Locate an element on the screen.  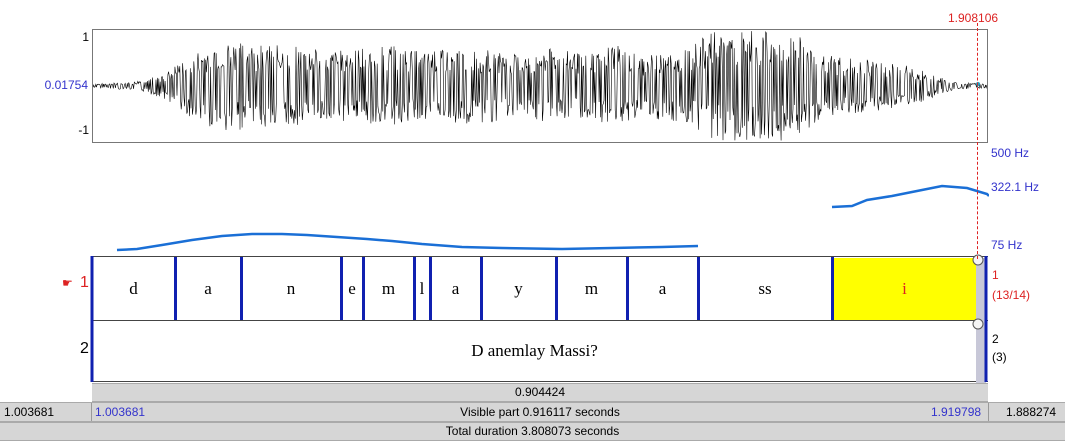
tier-1-right-number: 1 is located at coordinates (995, 275).